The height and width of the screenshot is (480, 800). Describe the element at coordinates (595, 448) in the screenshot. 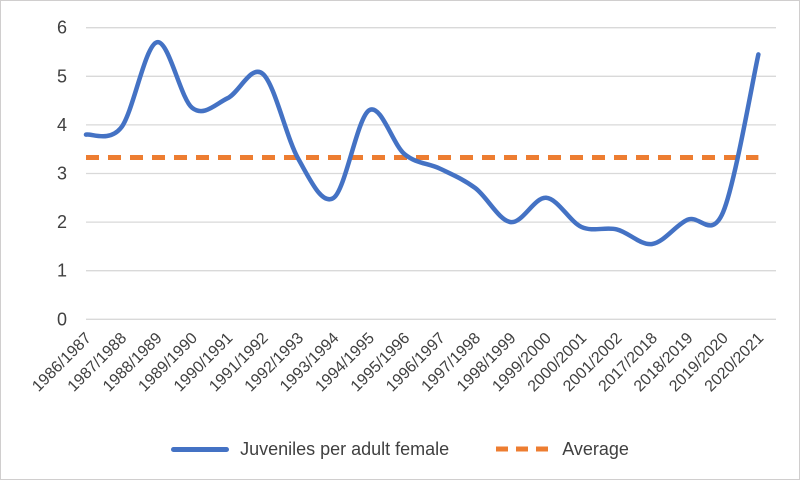

I see `legend-label-average: Average` at that location.